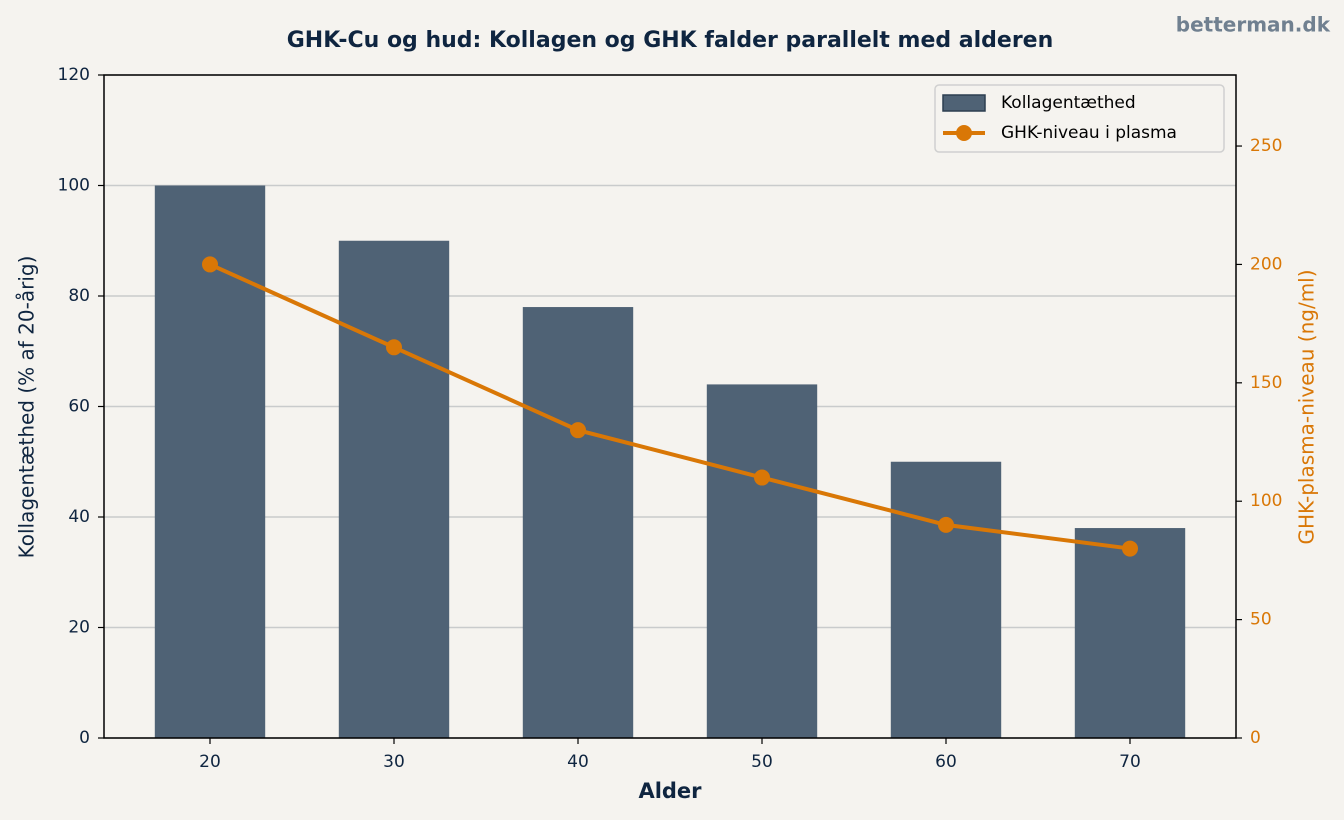 This screenshot has height=820, width=1344. I want to click on x-tick-label: 50, so click(762, 762).